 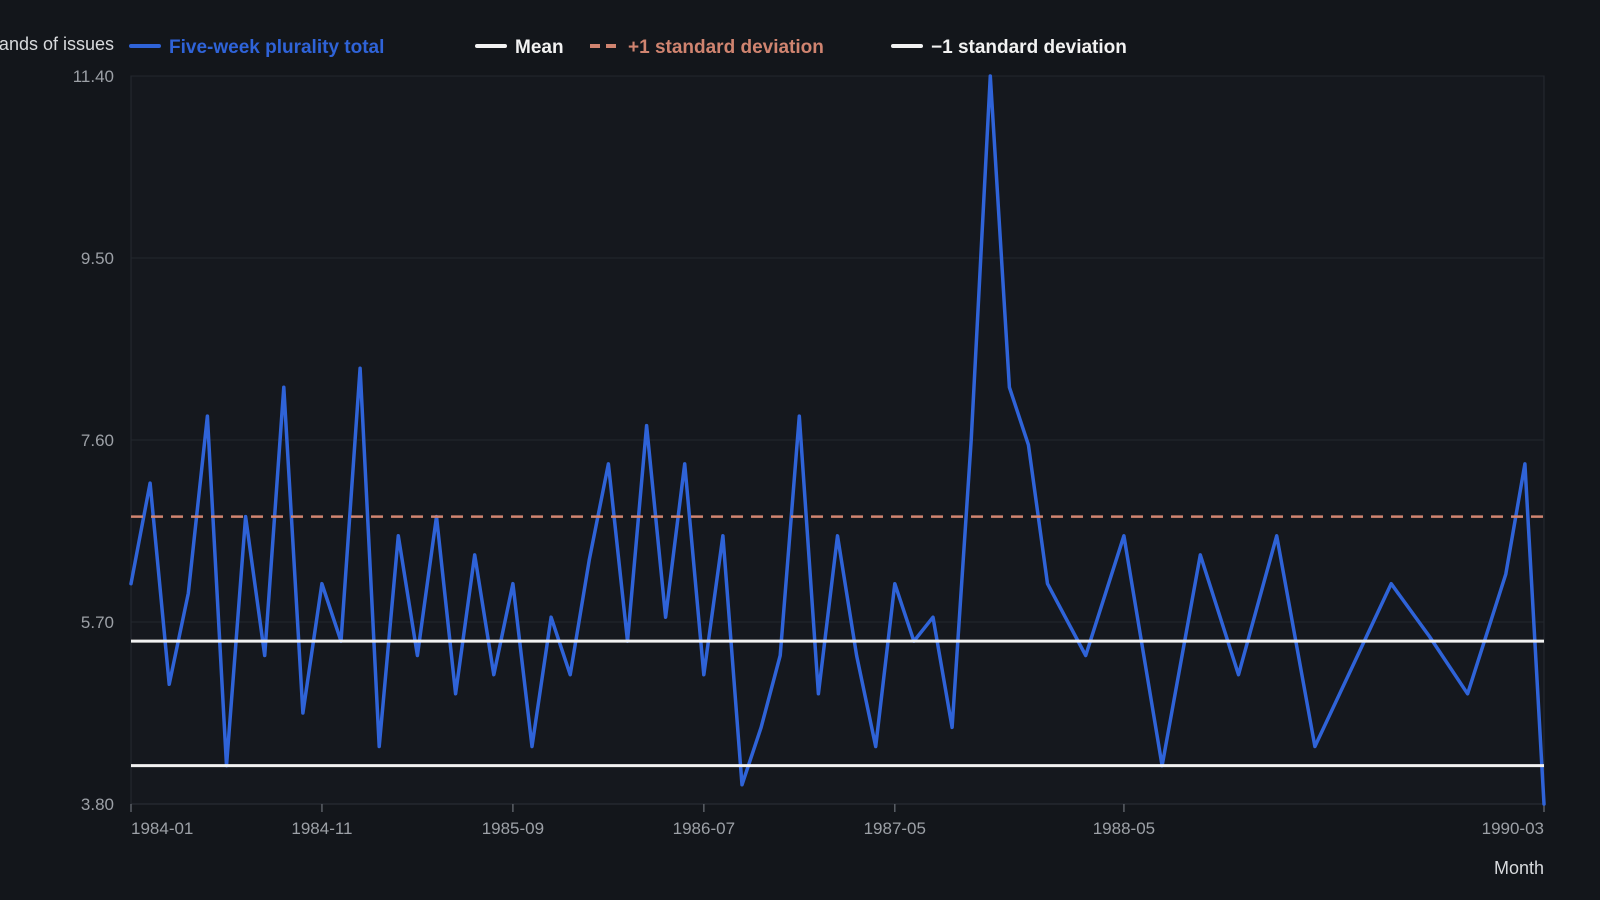 What do you see at coordinates (1029, 47) in the screenshot?
I see `legend-label: −1 standard deviation` at bounding box center [1029, 47].